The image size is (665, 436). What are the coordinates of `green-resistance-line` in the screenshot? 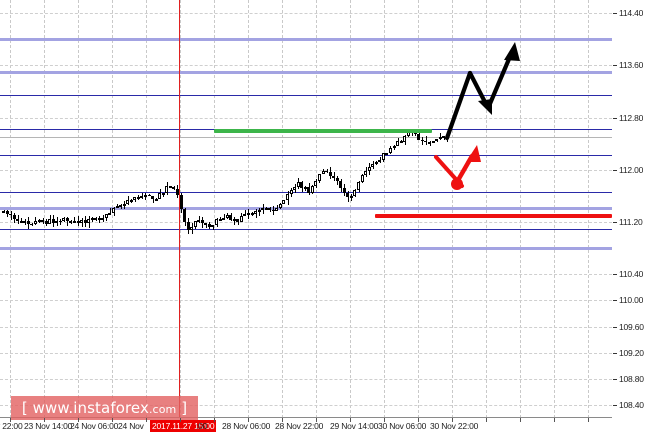 It's located at (323, 131).